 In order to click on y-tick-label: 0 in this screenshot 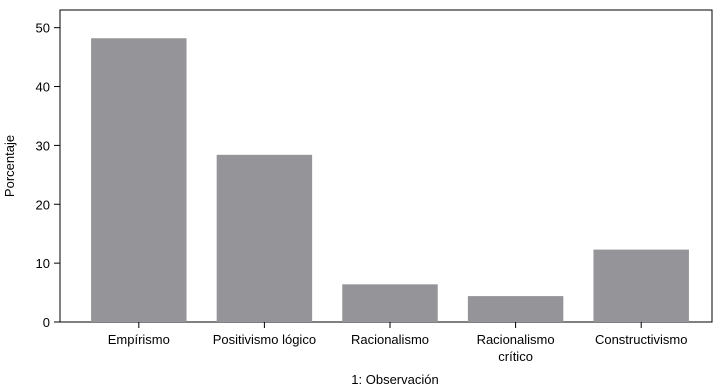, I will do `click(46, 322)`.